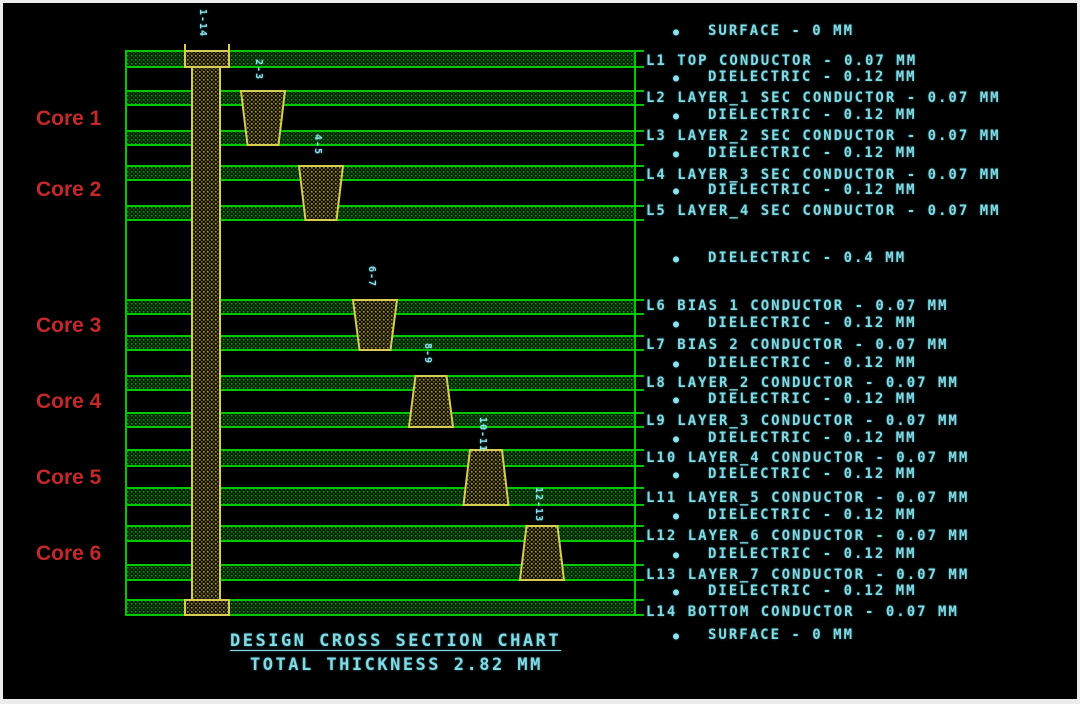 This screenshot has height=704, width=1080. I want to click on core-label-4: Core 4, so click(69, 401).